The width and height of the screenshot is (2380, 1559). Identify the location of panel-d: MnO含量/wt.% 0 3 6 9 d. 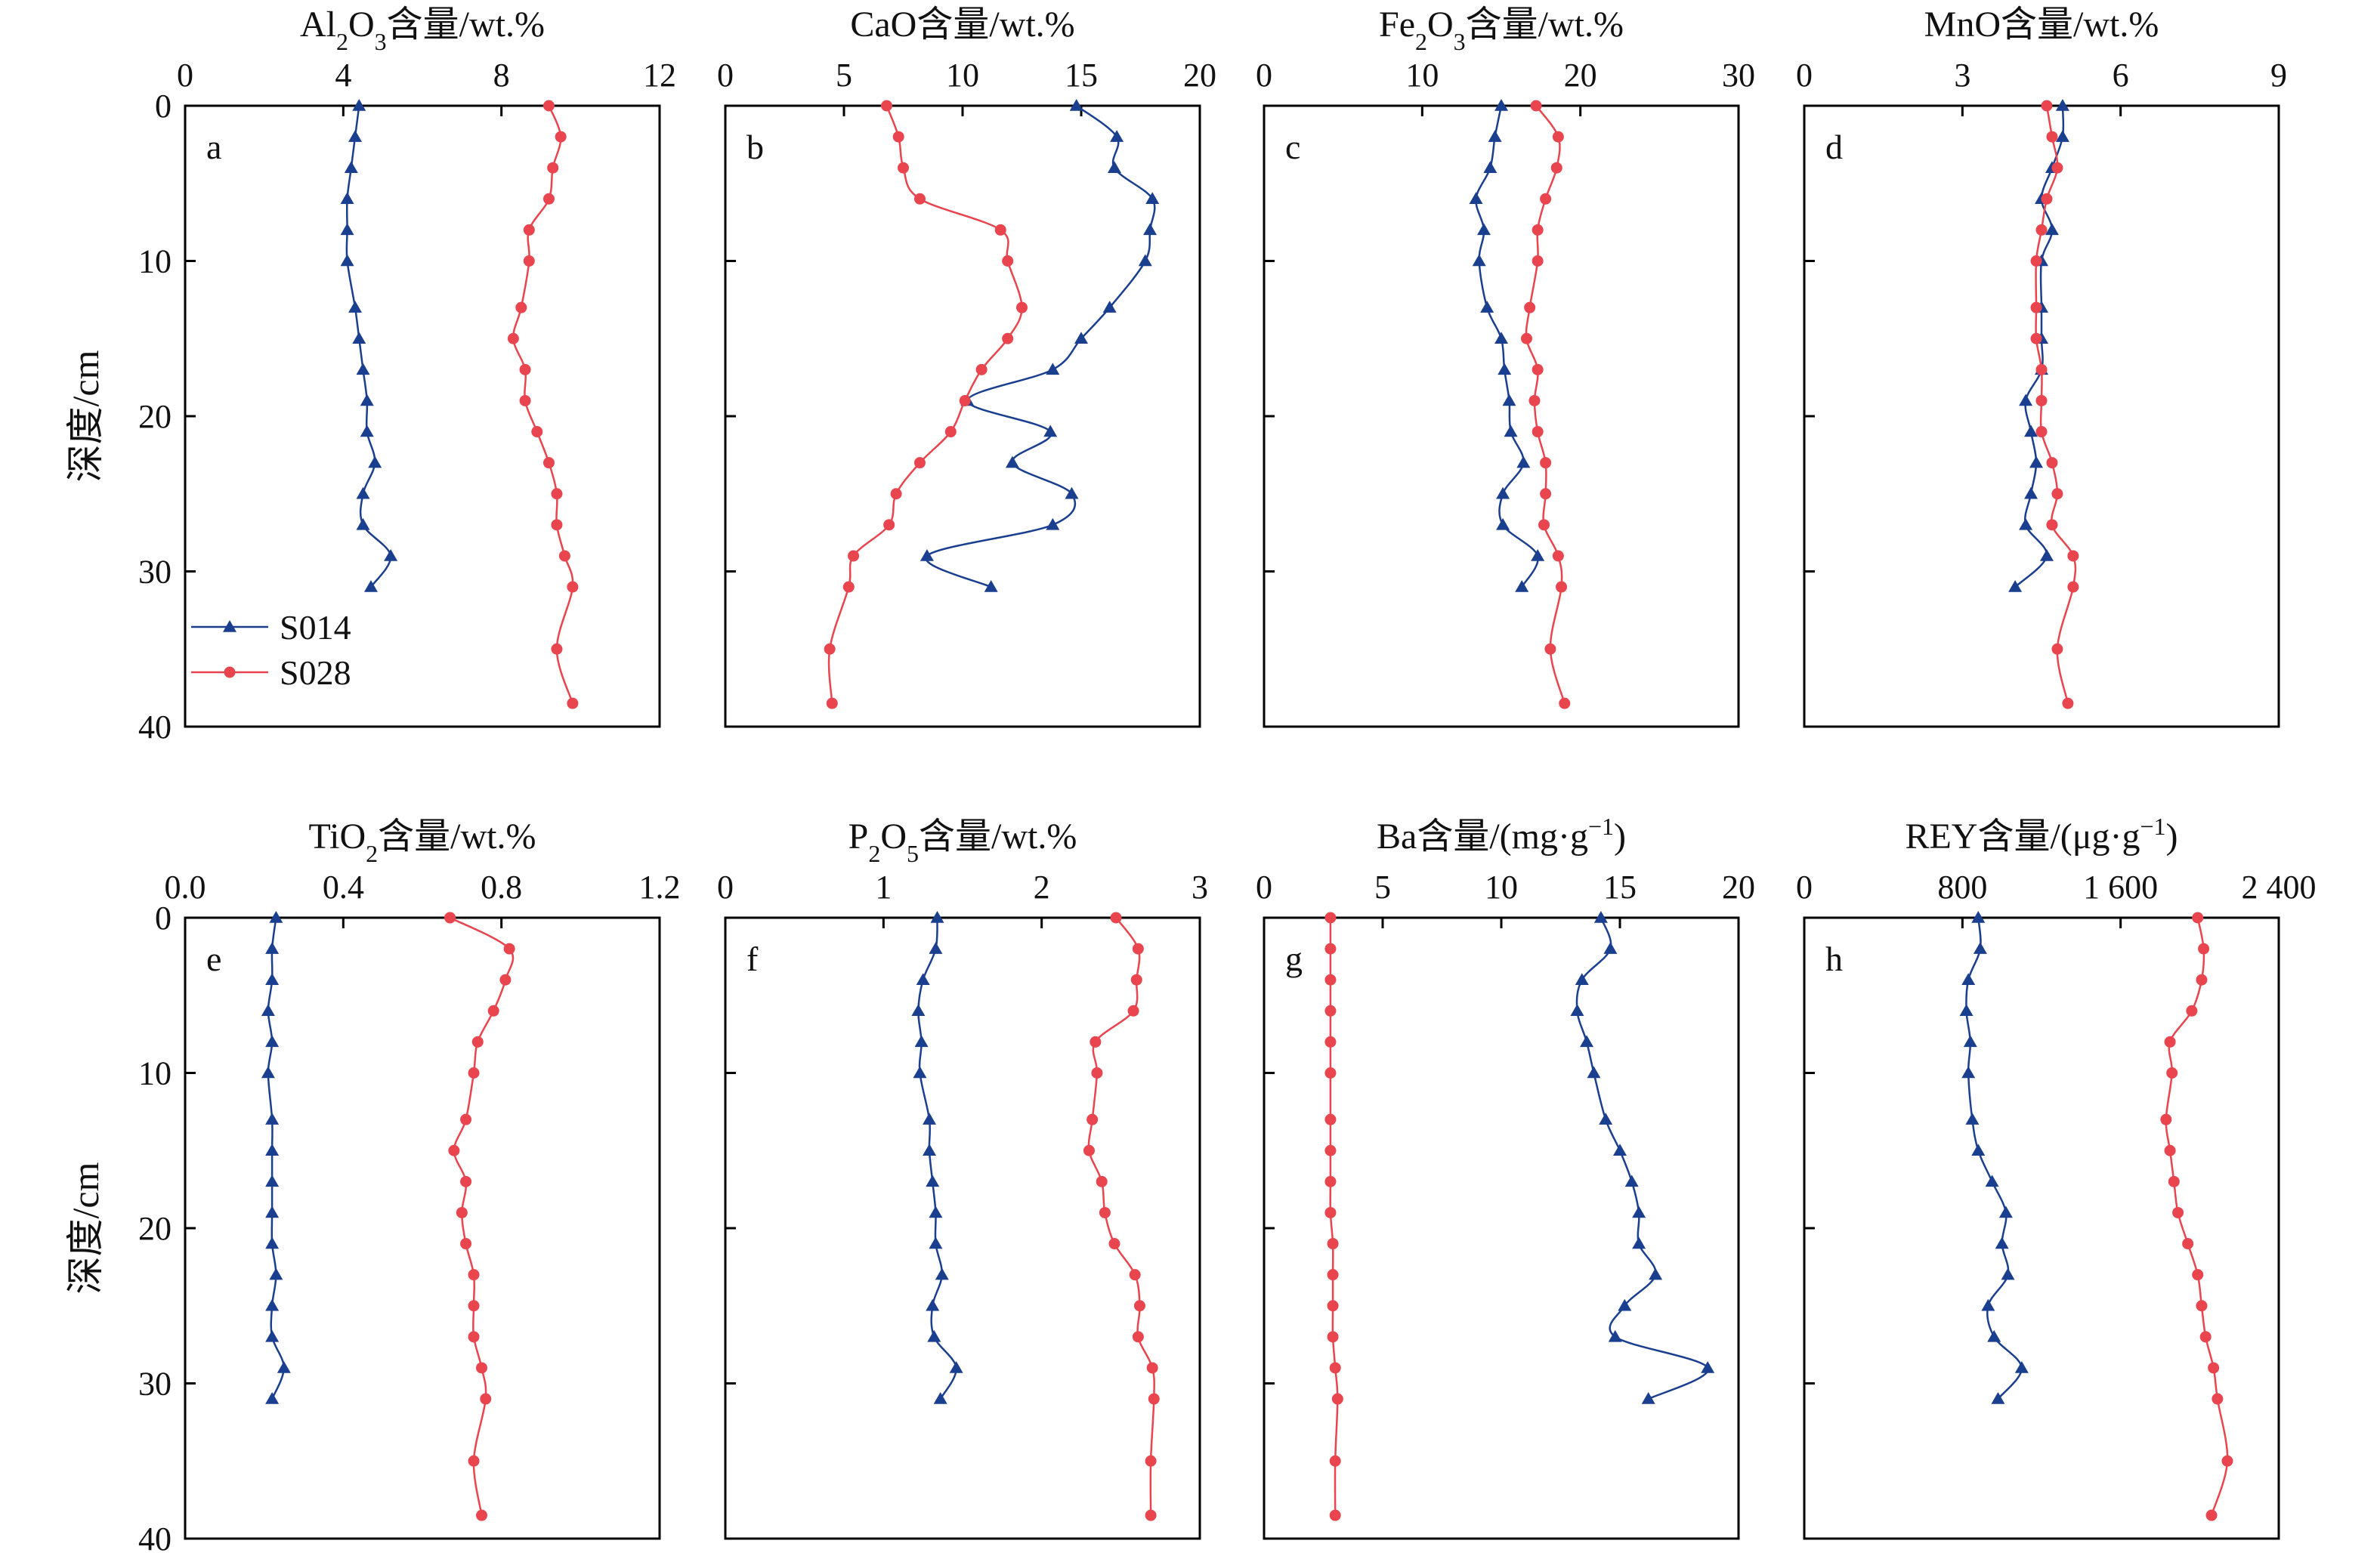
(2041, 366).